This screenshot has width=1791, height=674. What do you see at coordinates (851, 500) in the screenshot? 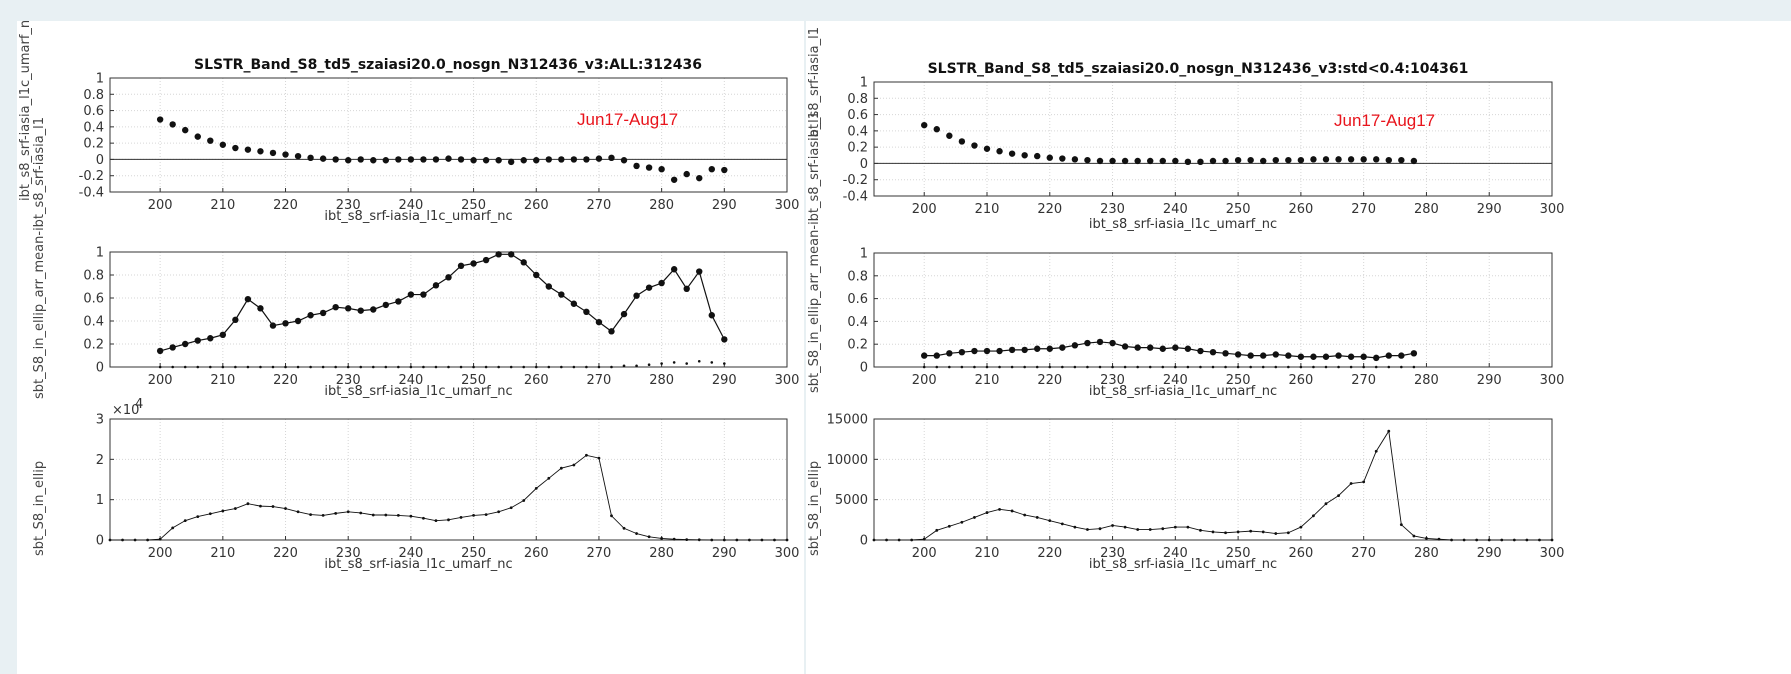
I see `y-tick-label: 5000` at bounding box center [851, 500].